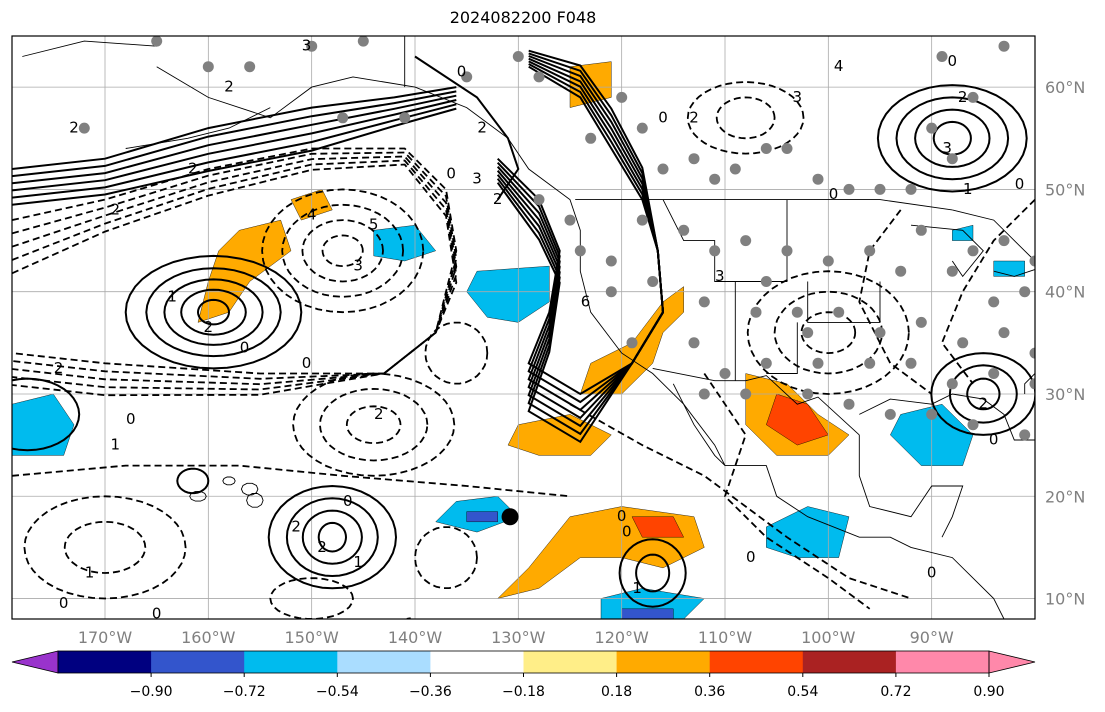 The image size is (1105, 712). What do you see at coordinates (244, 692) in the screenshot?
I see `colorbar-tick-label: −0.72` at bounding box center [244, 692].